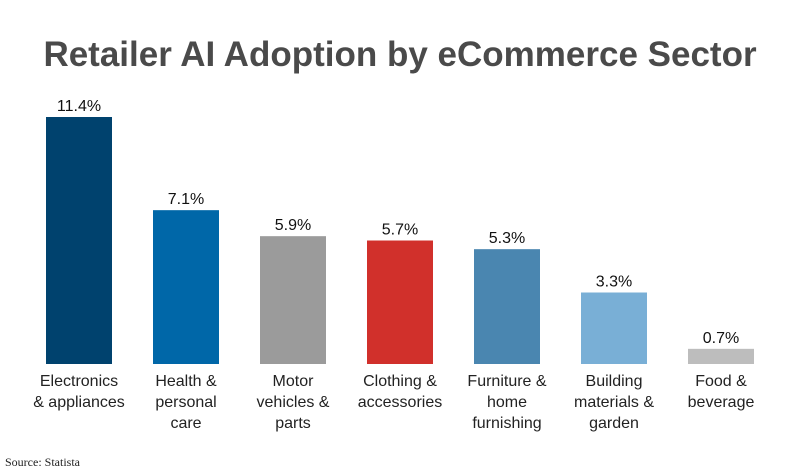 The height and width of the screenshot is (475, 800). Describe the element at coordinates (79, 381) in the screenshot. I see `category-label-line: Electronics` at that location.